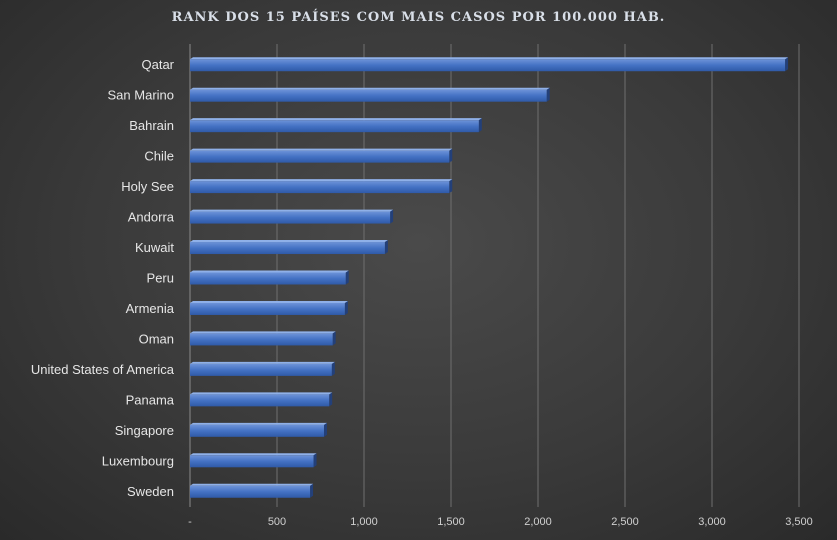  Describe the element at coordinates (150, 491) in the screenshot. I see `category-label: Sweden` at that location.